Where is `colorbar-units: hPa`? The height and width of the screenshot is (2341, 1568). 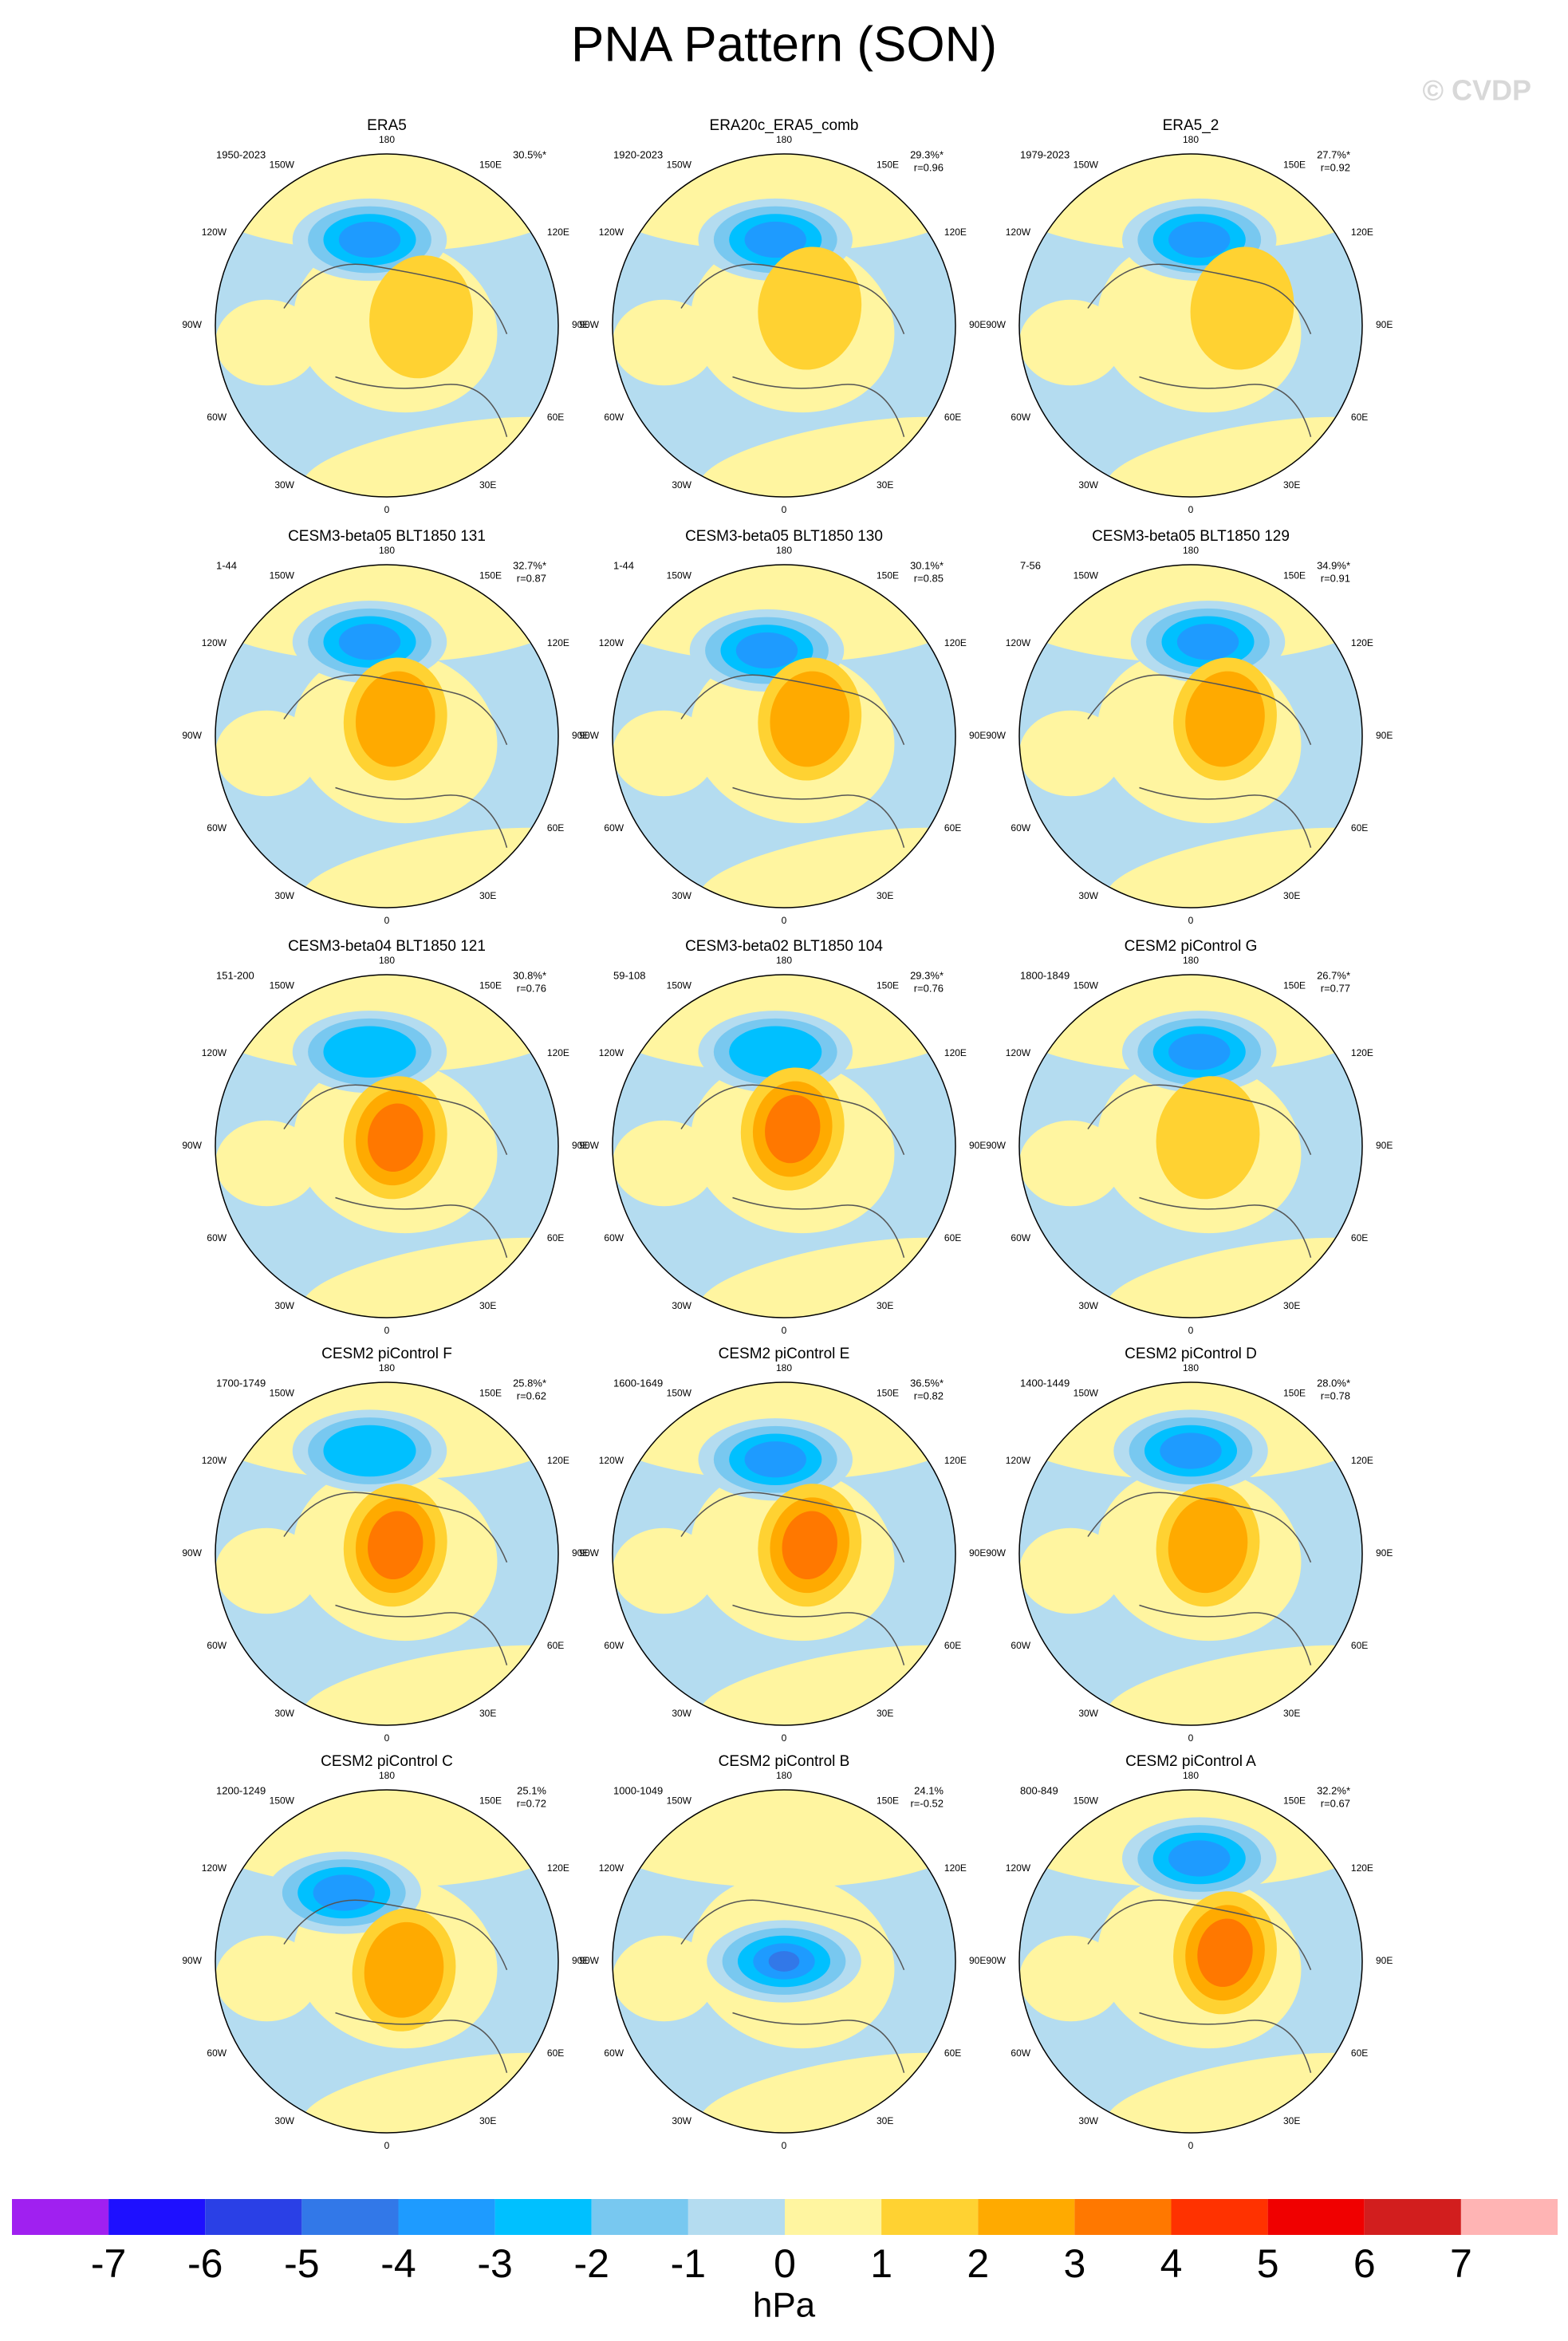
colorbar-units: hPa is located at coordinates (784, 2305).